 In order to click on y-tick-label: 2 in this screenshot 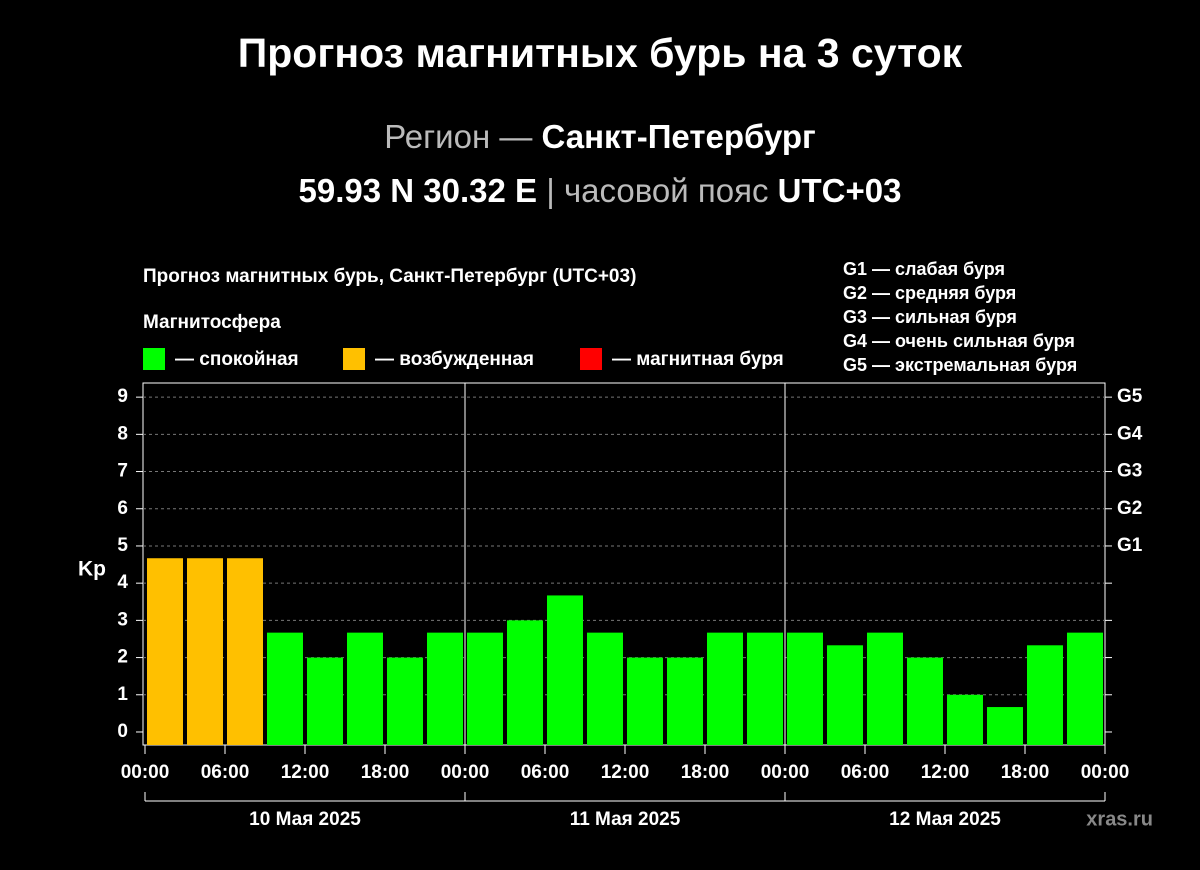, I will do `click(122, 657)`.